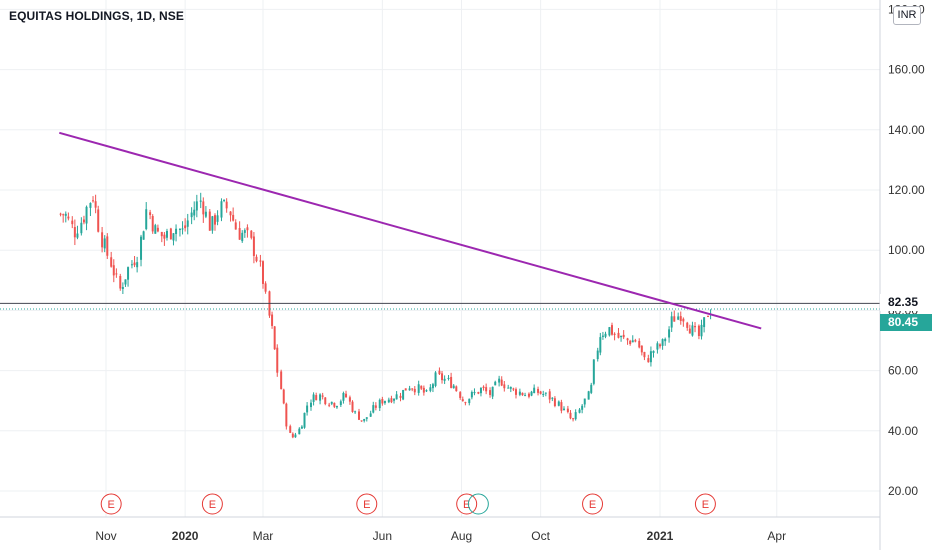 The width and height of the screenshot is (932, 555). I want to click on currency-badge: INR, so click(907, 15).